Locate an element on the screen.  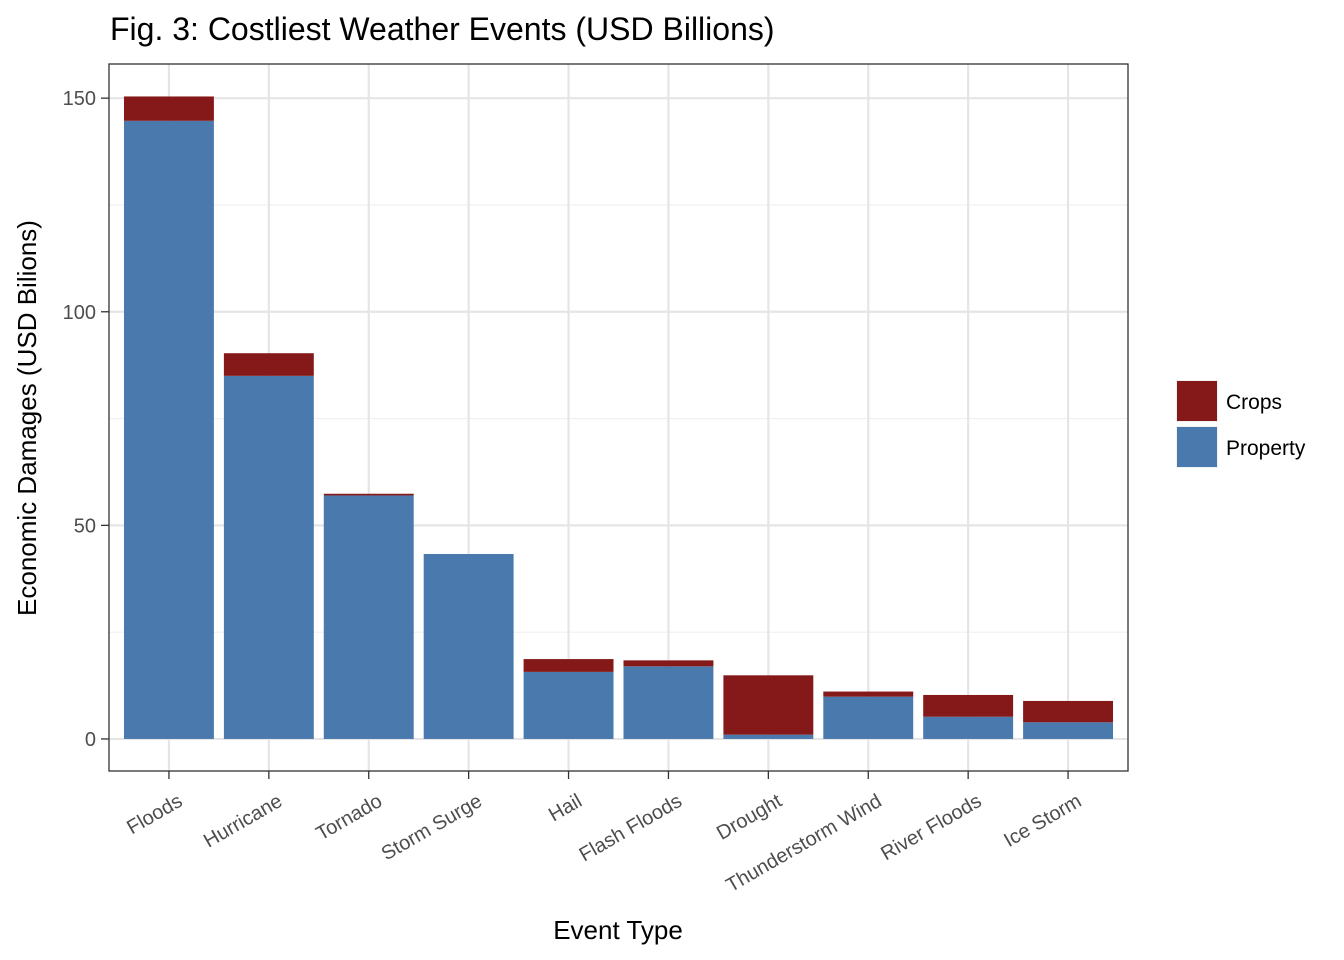
x-tick-label: Ice Storm is located at coordinates (1042, 821).